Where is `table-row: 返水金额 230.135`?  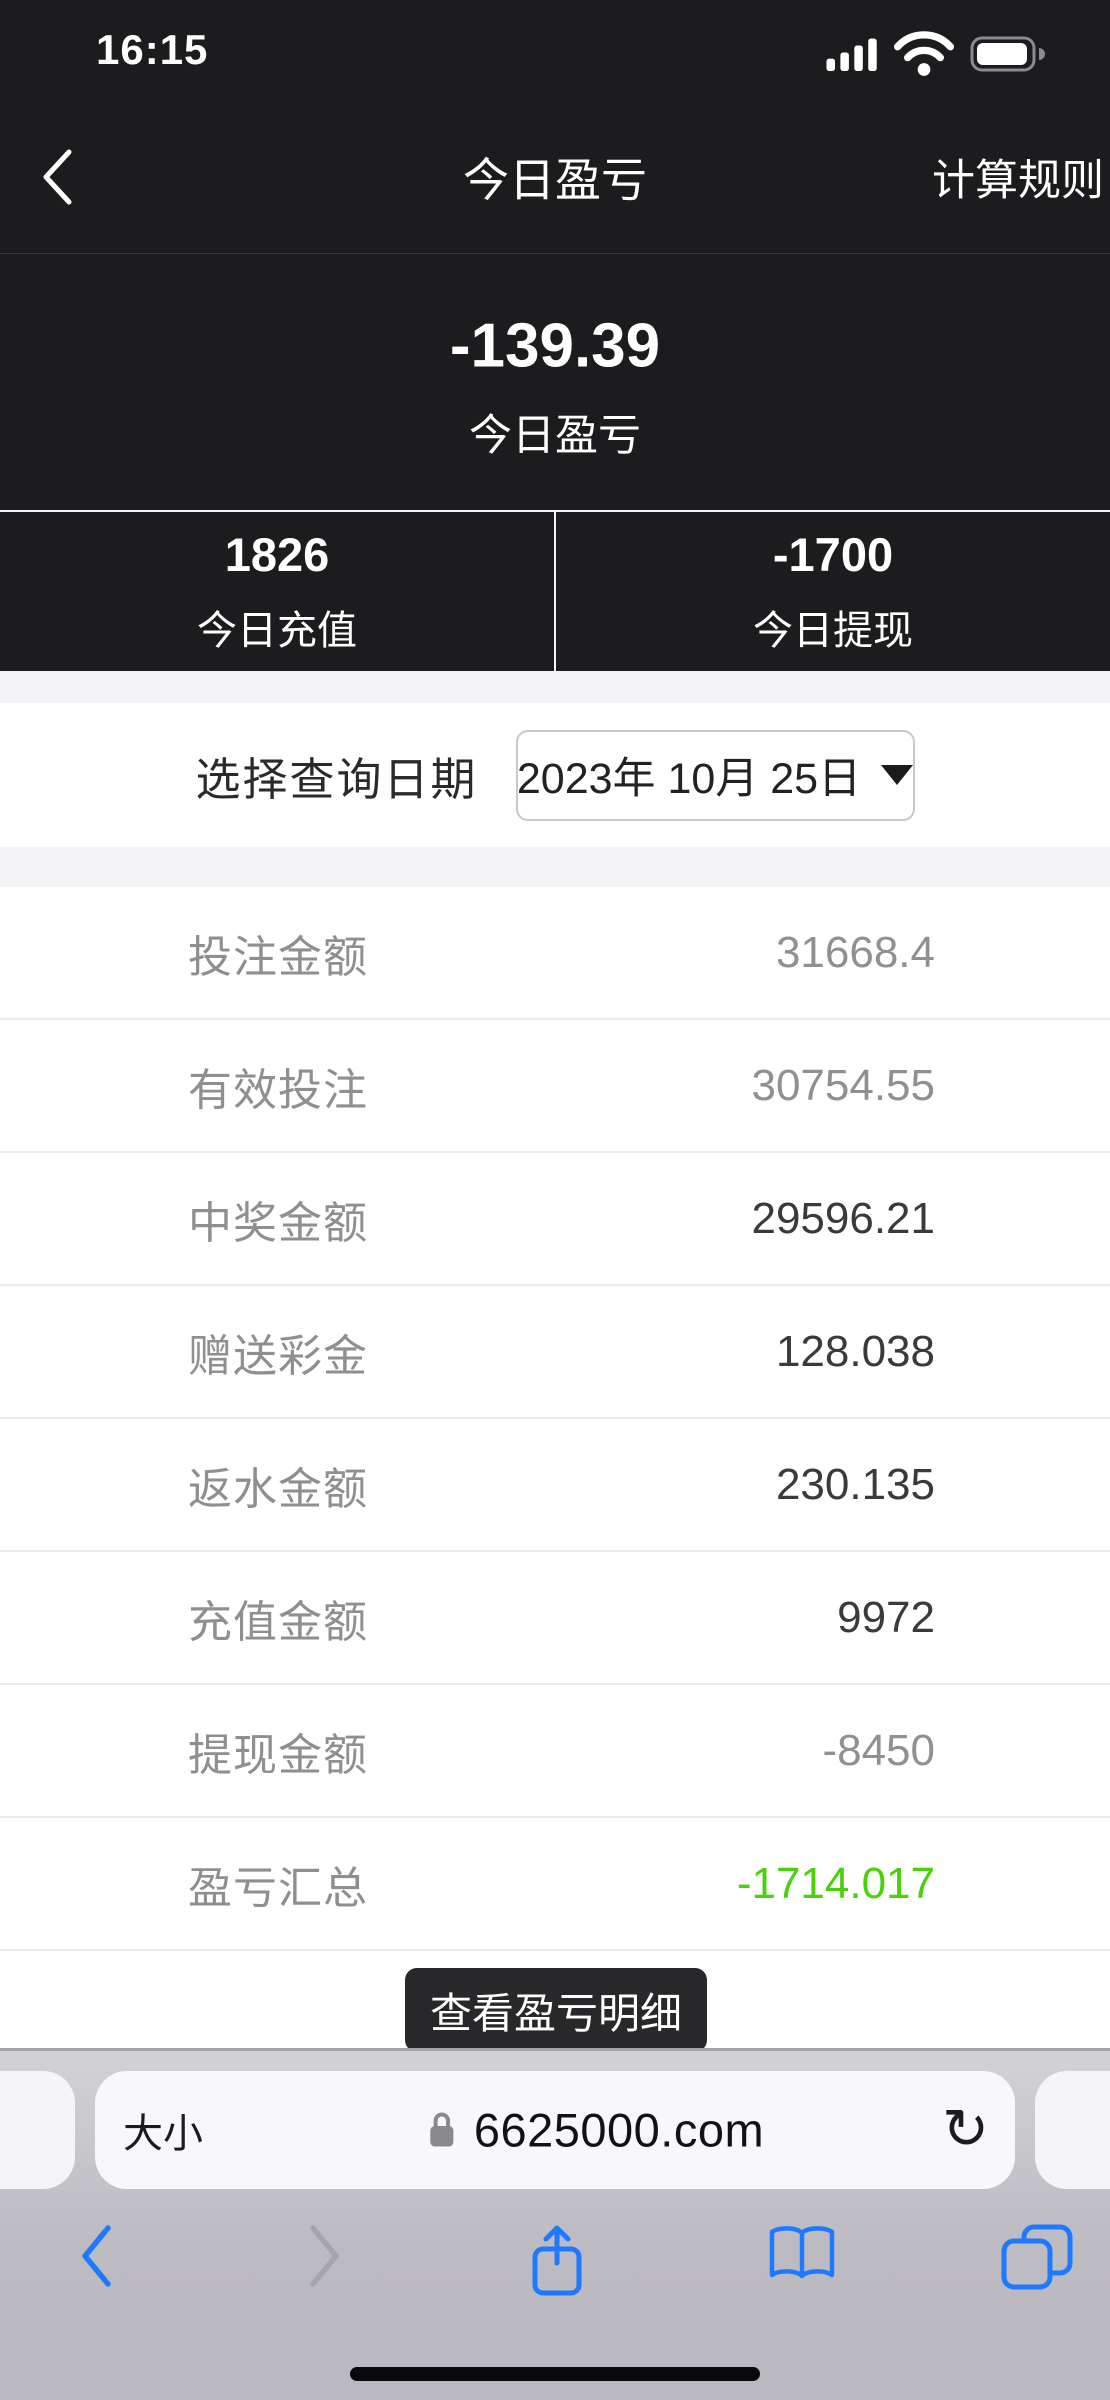 table-row: 返水金额 230.135 is located at coordinates (555, 1485).